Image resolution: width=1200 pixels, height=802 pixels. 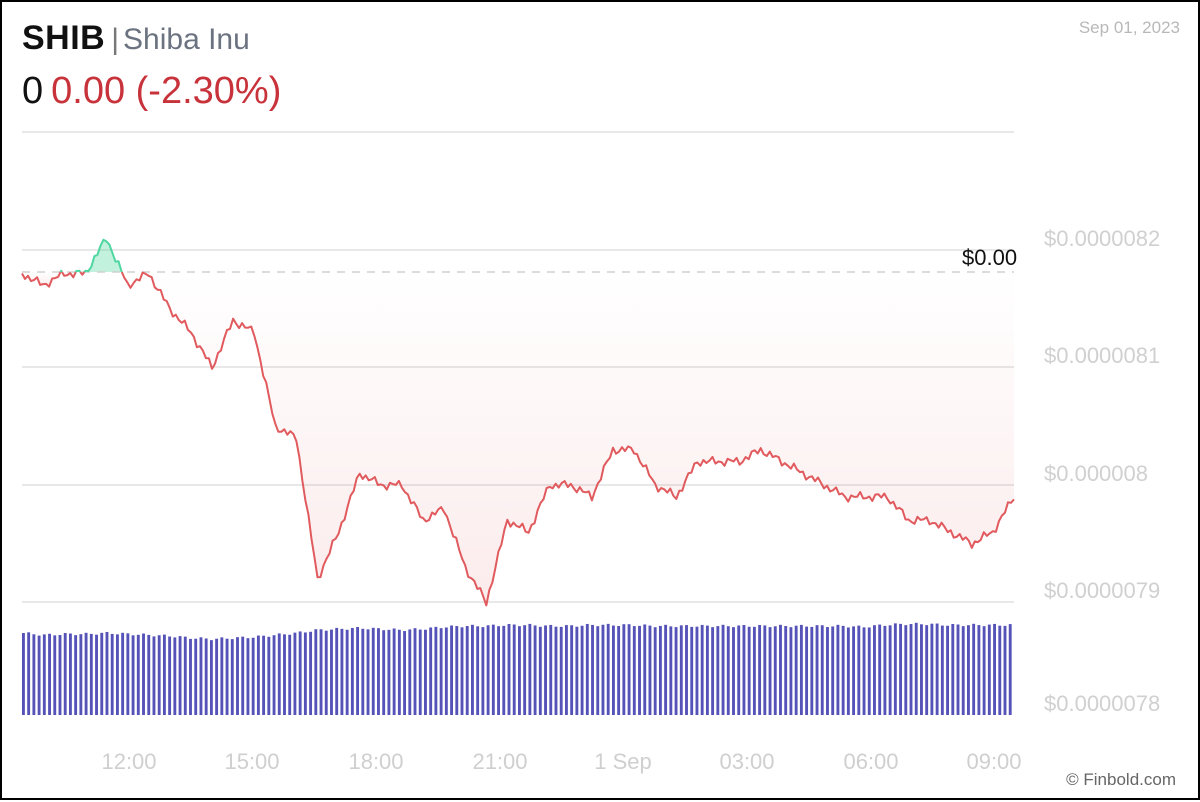 What do you see at coordinates (64, 38) in the screenshot?
I see `ticker-symbol: SHIB` at bounding box center [64, 38].